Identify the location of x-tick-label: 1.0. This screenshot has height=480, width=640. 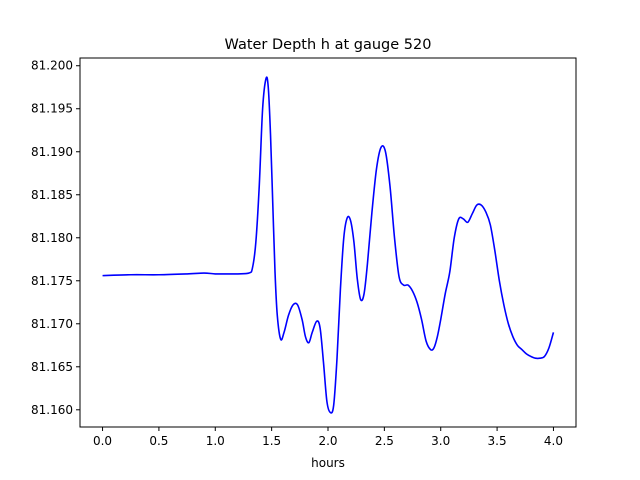
(215, 441).